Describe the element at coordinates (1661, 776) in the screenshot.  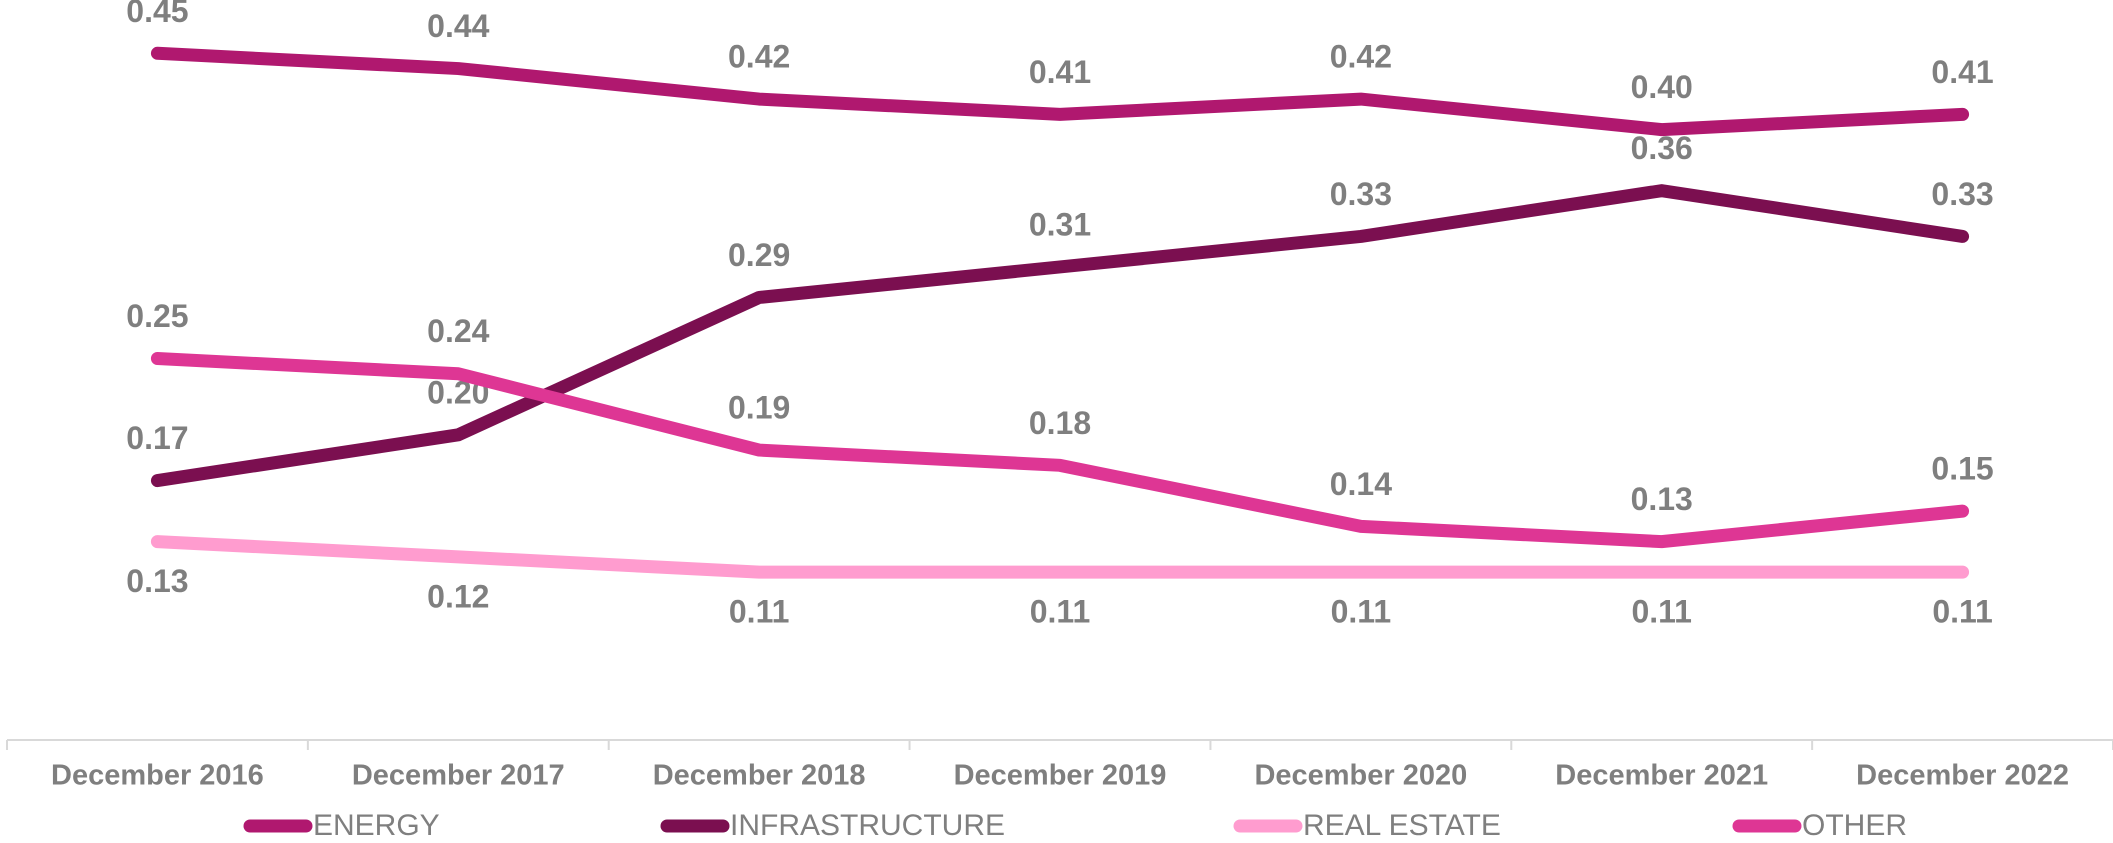
I see `x-tick-label: December 2021` at that location.